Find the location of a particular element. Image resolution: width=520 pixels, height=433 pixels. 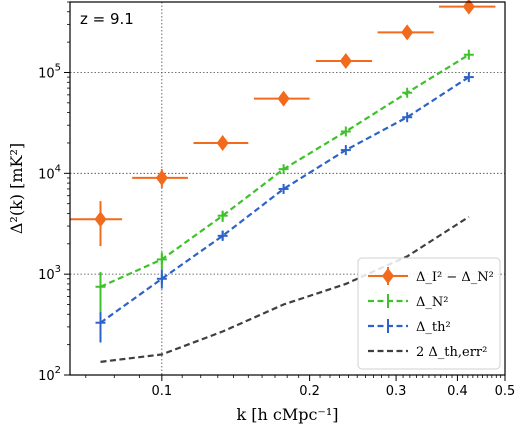

legend-item: Δ_N² is located at coordinates (408, 302).